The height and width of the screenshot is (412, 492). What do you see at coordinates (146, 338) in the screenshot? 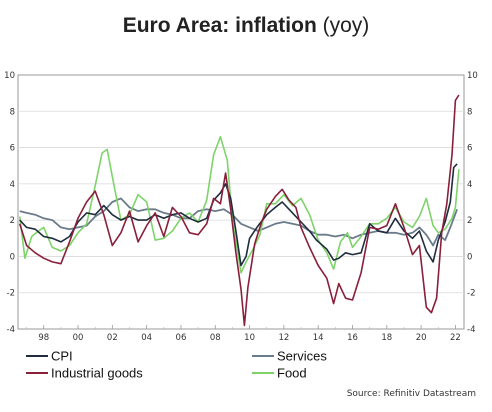
I see `x-tick-label: 04` at bounding box center [146, 338].